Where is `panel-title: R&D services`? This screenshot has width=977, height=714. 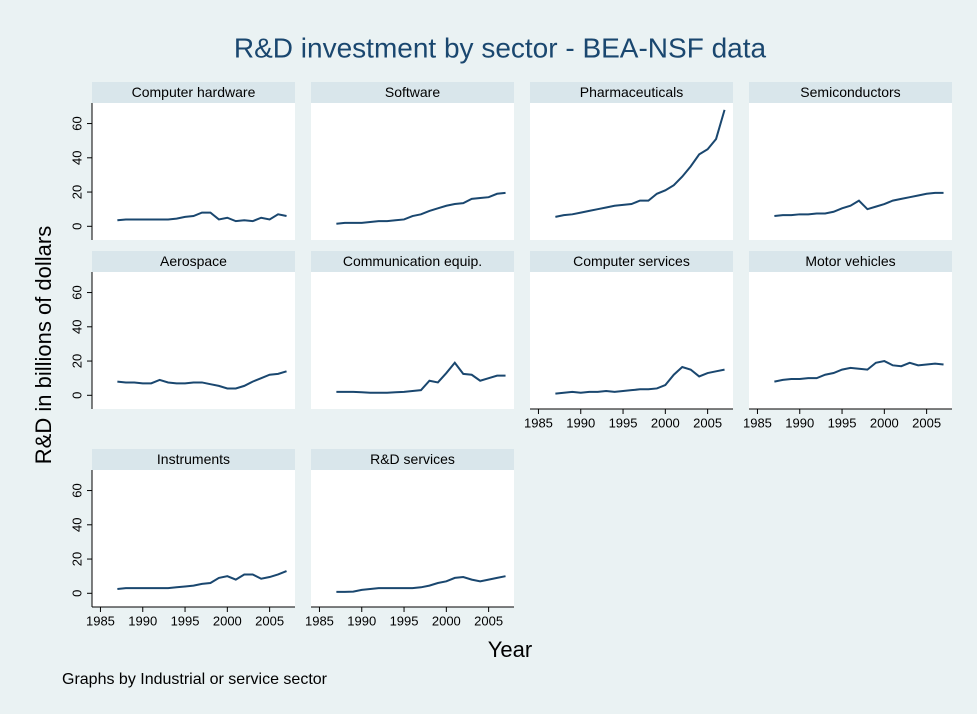 panel-title: R&D services is located at coordinates (412, 459).